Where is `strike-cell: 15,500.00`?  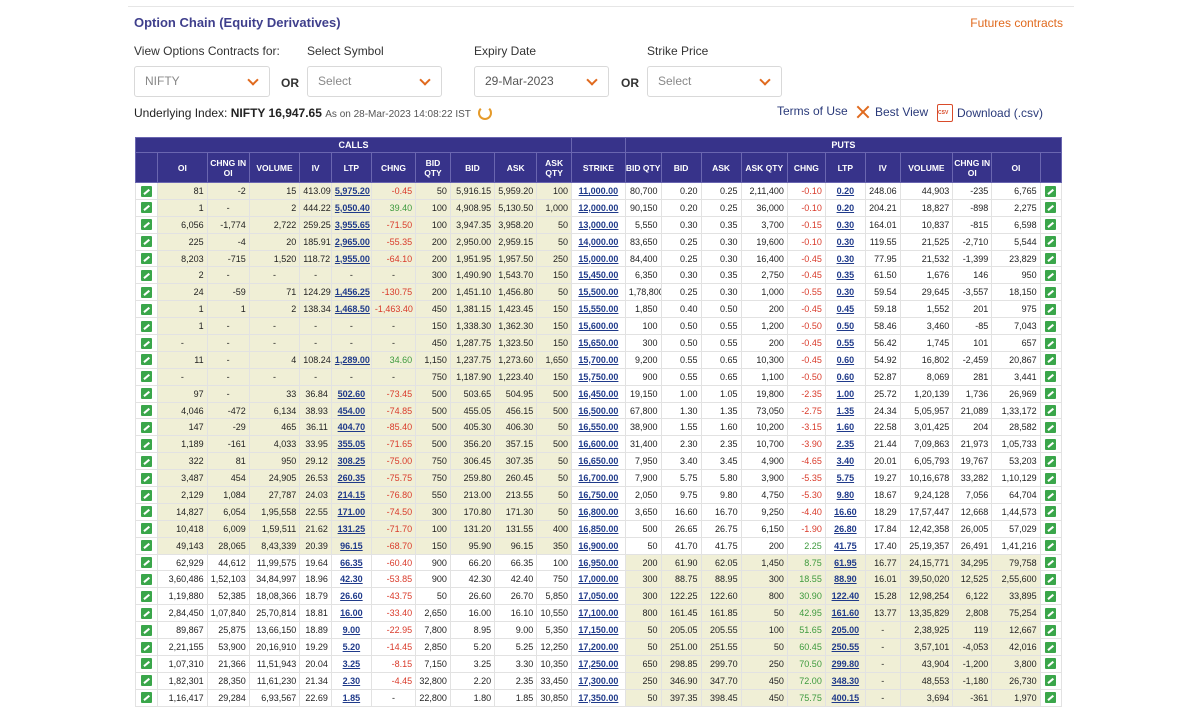
strike-cell: 15,500.00 is located at coordinates (598, 292).